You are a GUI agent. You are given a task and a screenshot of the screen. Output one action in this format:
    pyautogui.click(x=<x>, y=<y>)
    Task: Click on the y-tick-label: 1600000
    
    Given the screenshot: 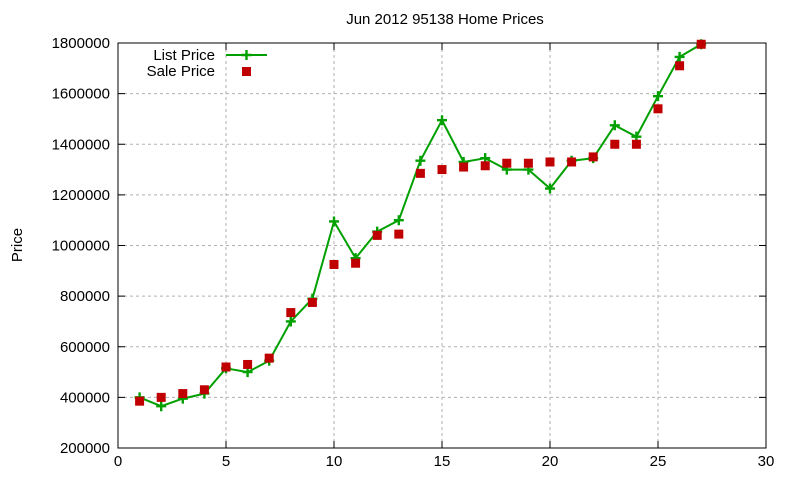 What is the action you would take?
    pyautogui.click(x=81, y=94)
    